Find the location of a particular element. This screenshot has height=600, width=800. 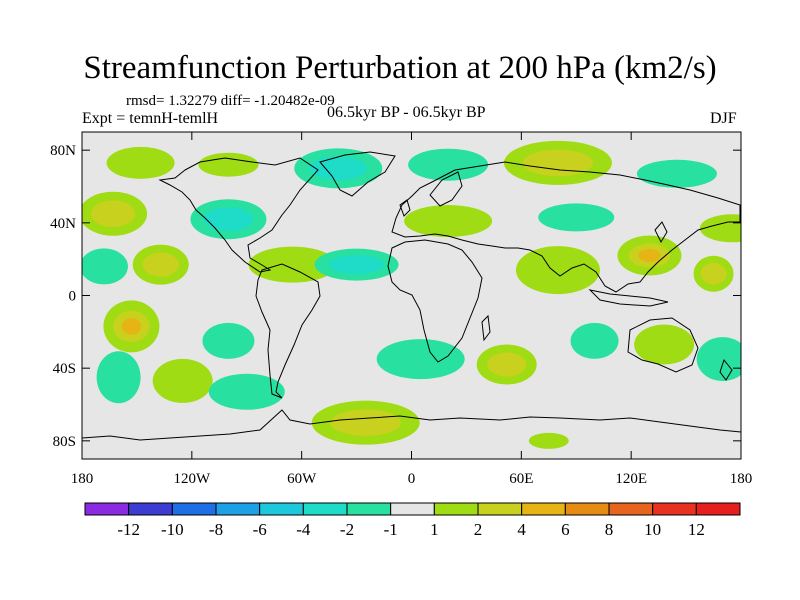

period-label: 06.5kyr BP - 06.5kyr BP is located at coordinates (406, 112).